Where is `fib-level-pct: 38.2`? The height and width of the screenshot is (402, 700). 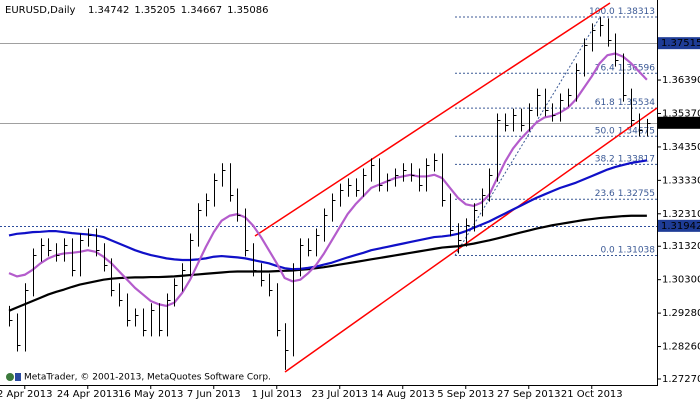
fib-level-pct: 38.2 is located at coordinates (605, 159).